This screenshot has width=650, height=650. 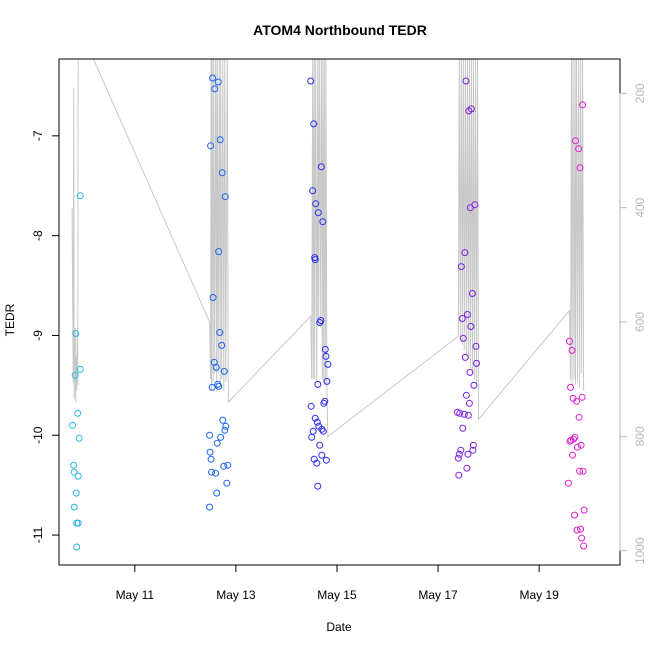 I want to click on y-axis-label: TEDR, so click(x=10, y=319).